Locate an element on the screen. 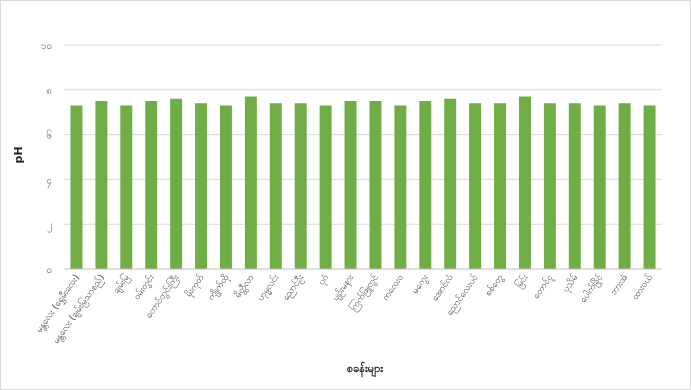 The image size is (691, 390). x-tick-label: ပေါက်ခြိုင် is located at coordinates (591, 288).